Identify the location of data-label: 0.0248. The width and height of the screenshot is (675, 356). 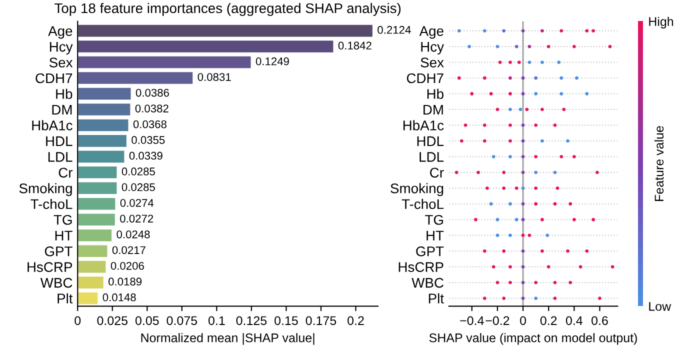
(133, 234).